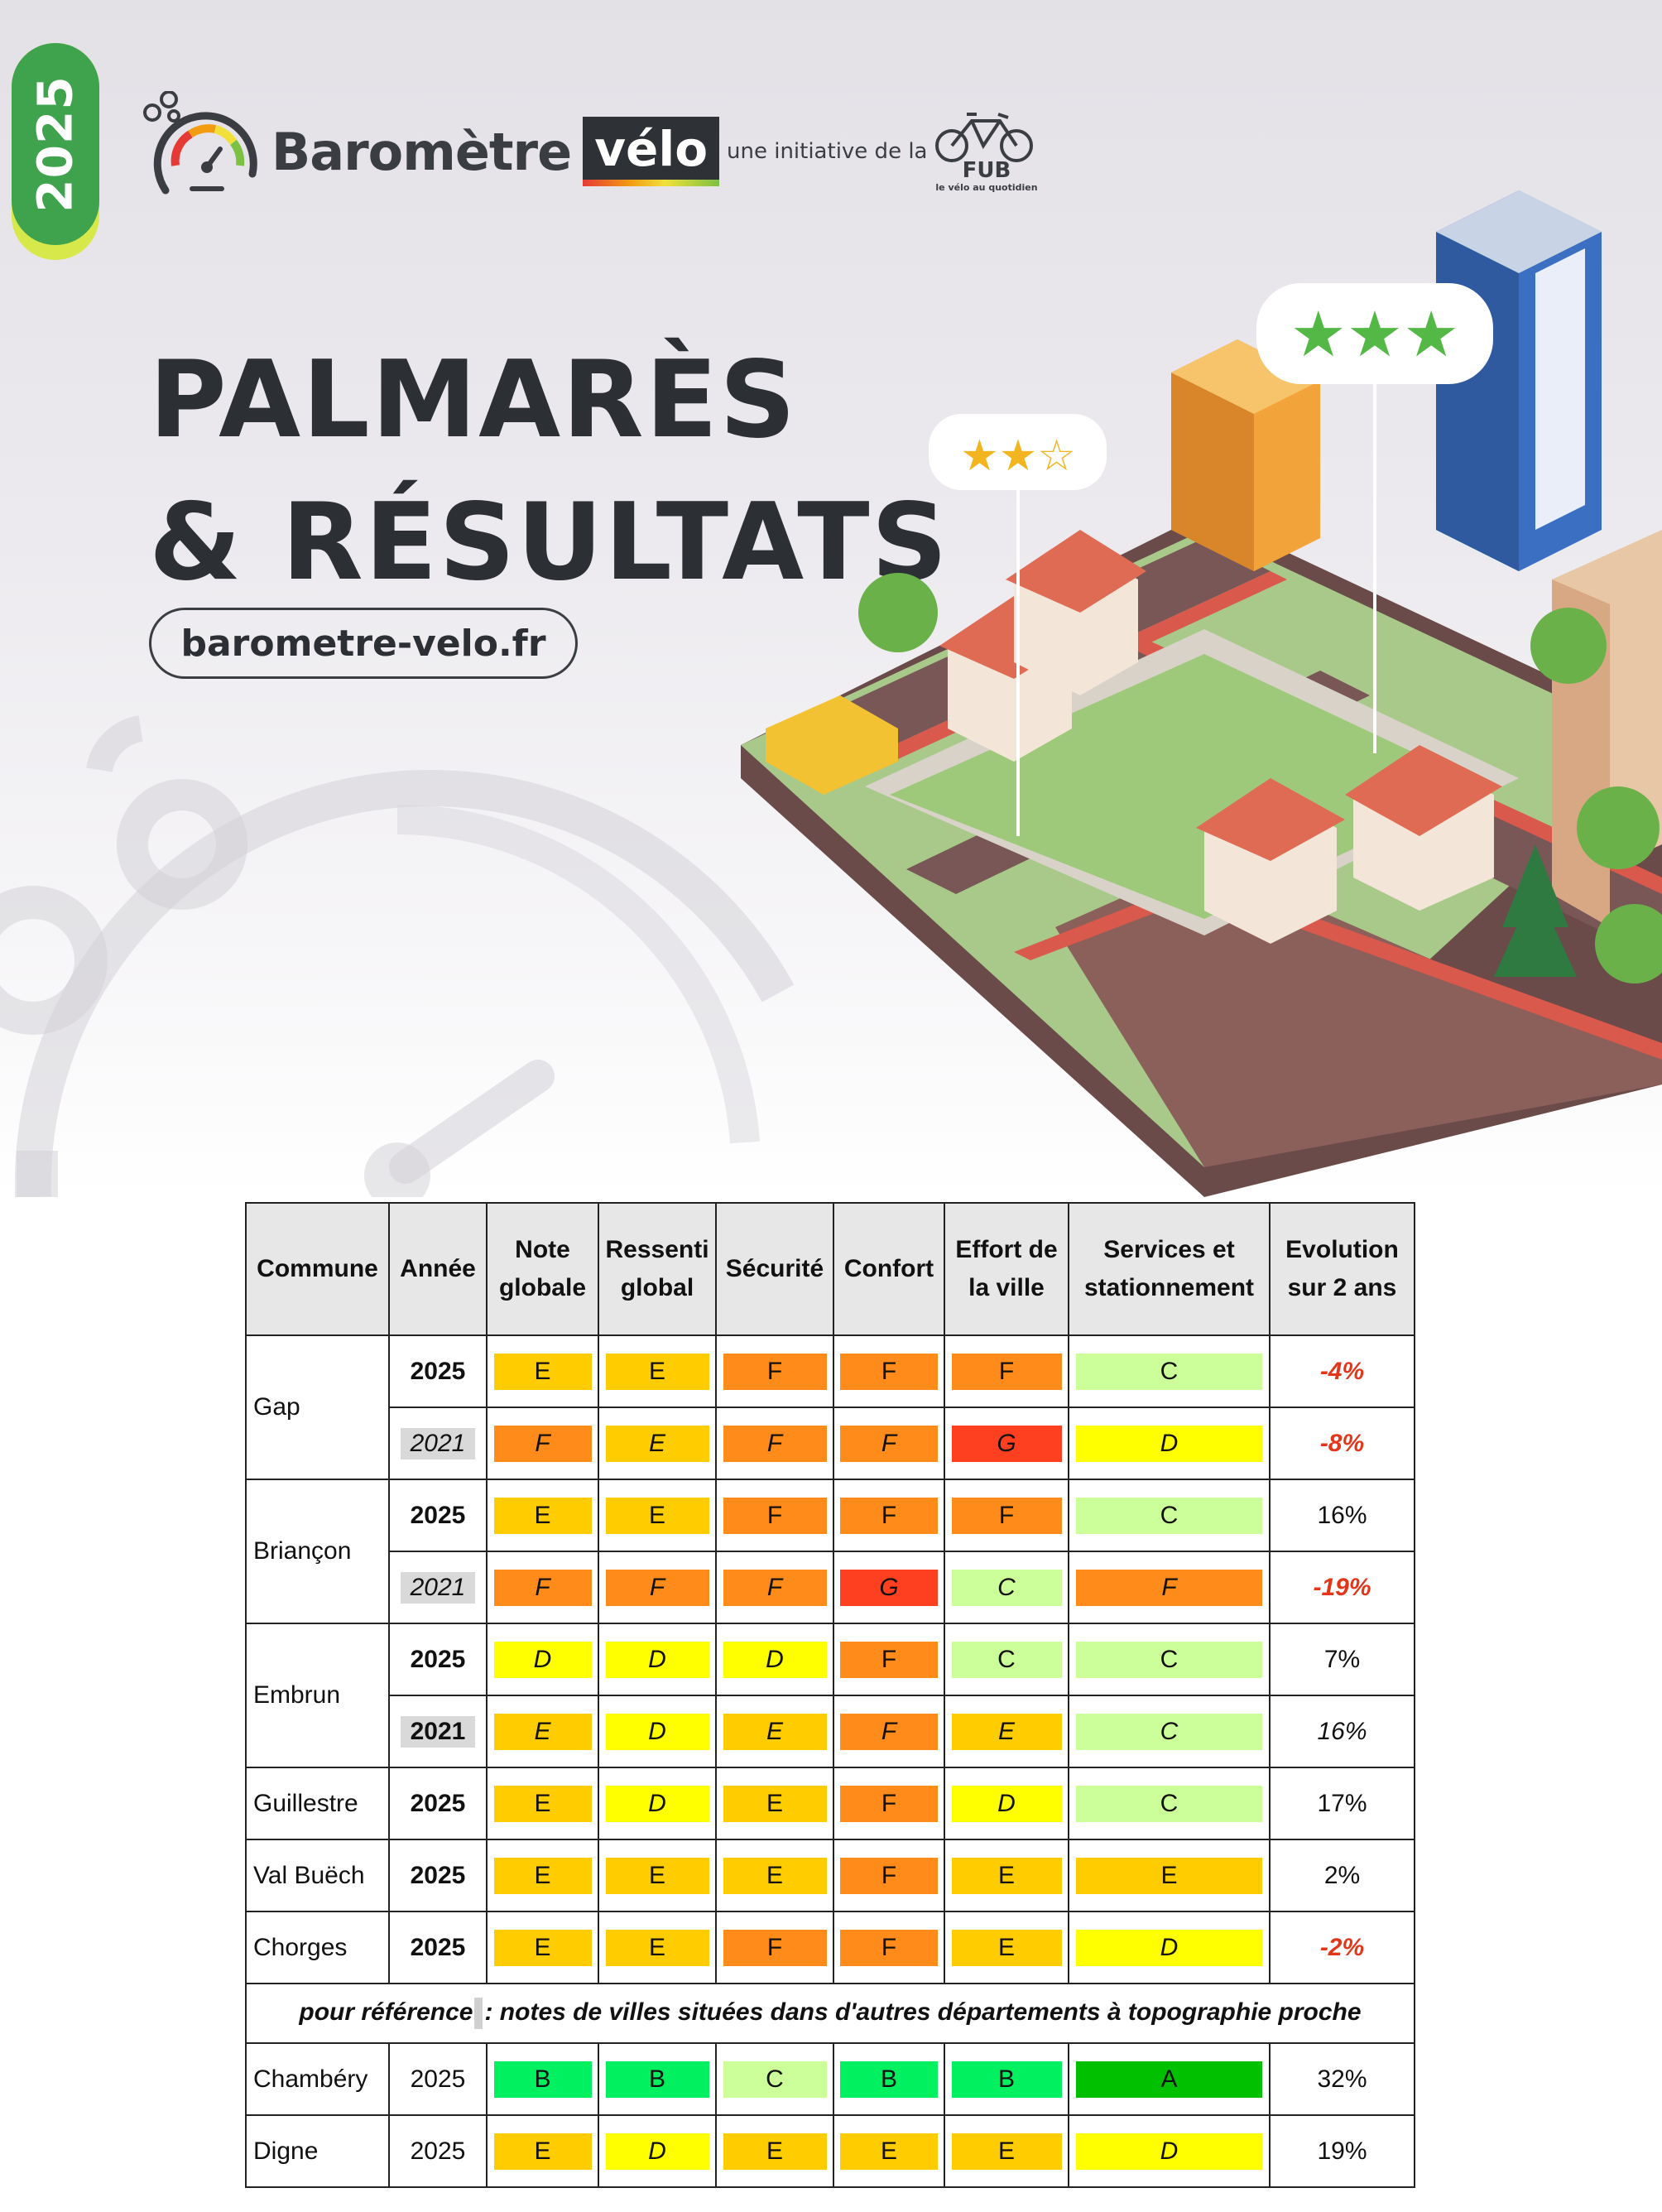  Describe the element at coordinates (1169, 1269) in the screenshot. I see `header-services-stationnement: Services et stationnement` at that location.